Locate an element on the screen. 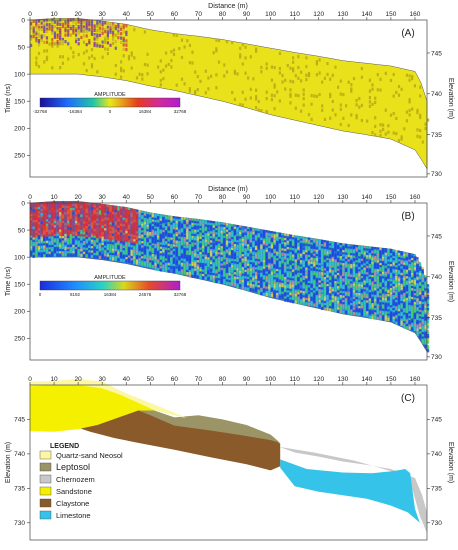 Image resolution: width=458 pixels, height=550 pixels. x-tick-label: 60 is located at coordinates (175, 14).